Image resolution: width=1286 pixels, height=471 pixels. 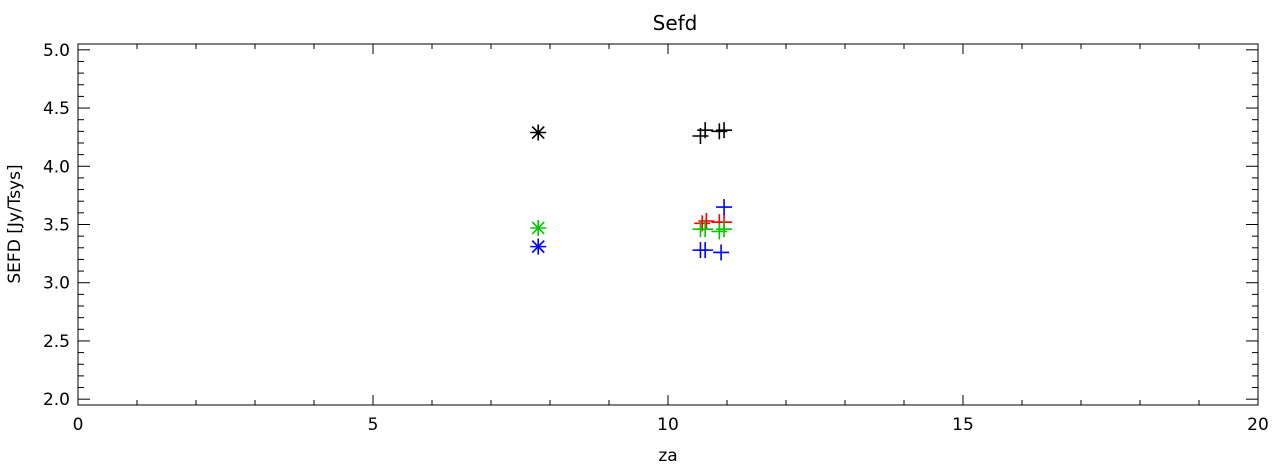 I want to click on chart-title: Sefd, so click(x=675, y=23).